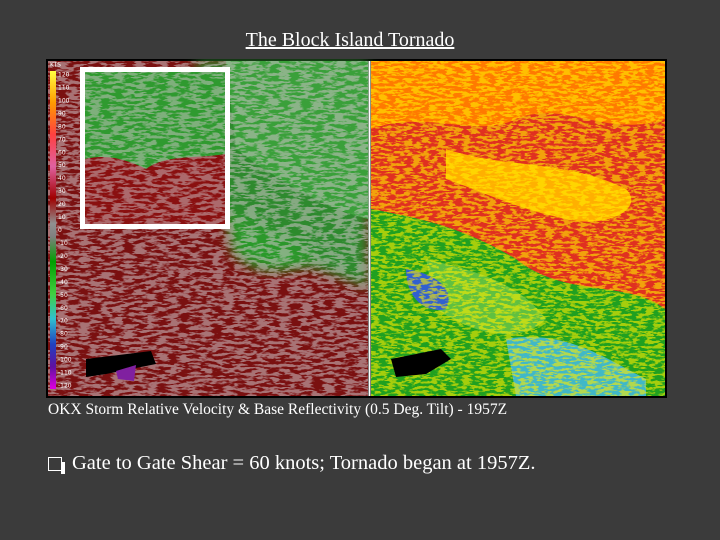 The width and height of the screenshot is (720, 540). What do you see at coordinates (63, 243) in the screenshot?
I see `scale-label: -10` at bounding box center [63, 243].